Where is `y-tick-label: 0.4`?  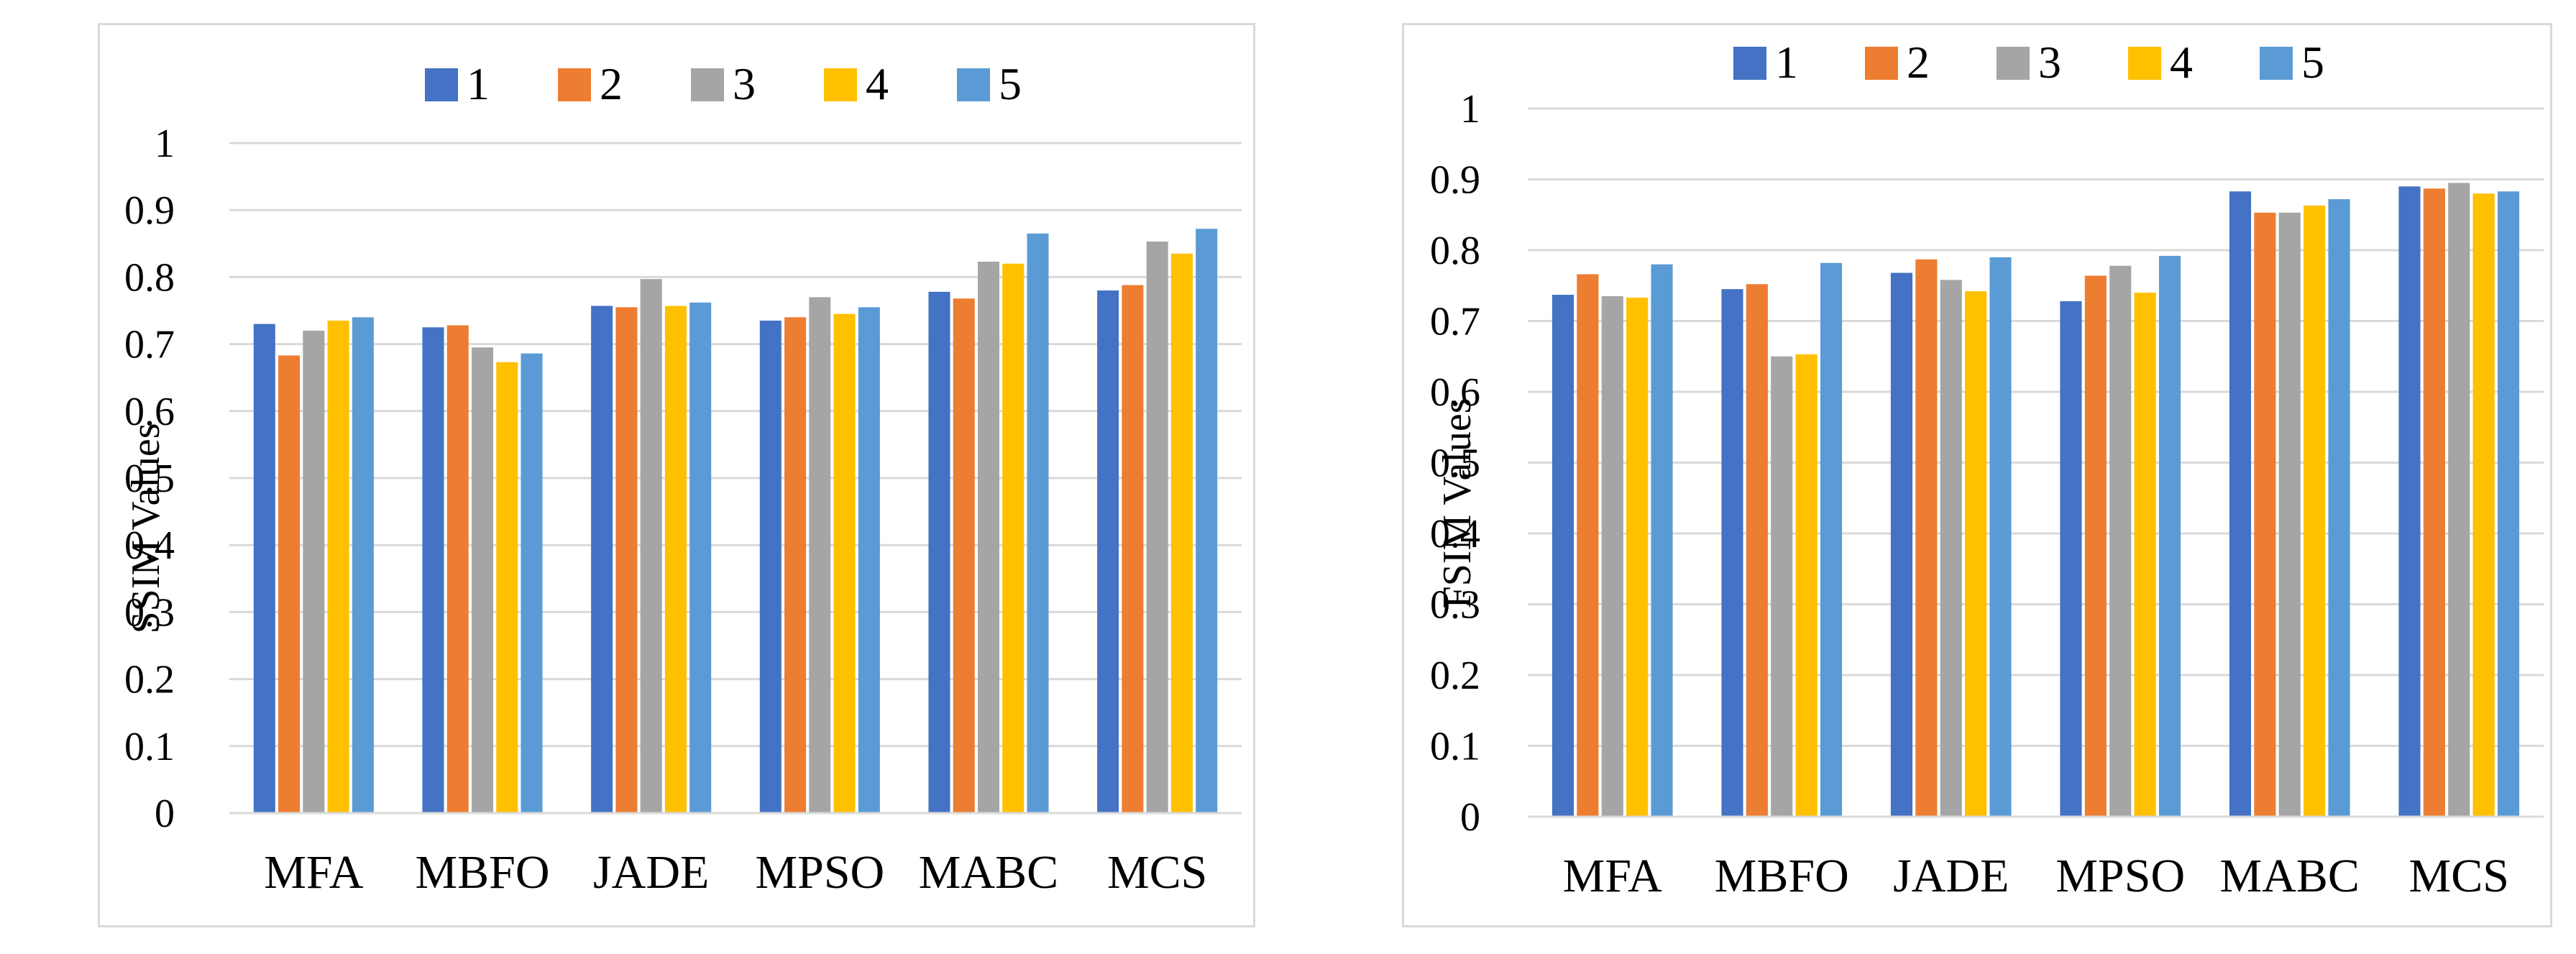 y-tick-label: 0.4 is located at coordinates (1455, 534).